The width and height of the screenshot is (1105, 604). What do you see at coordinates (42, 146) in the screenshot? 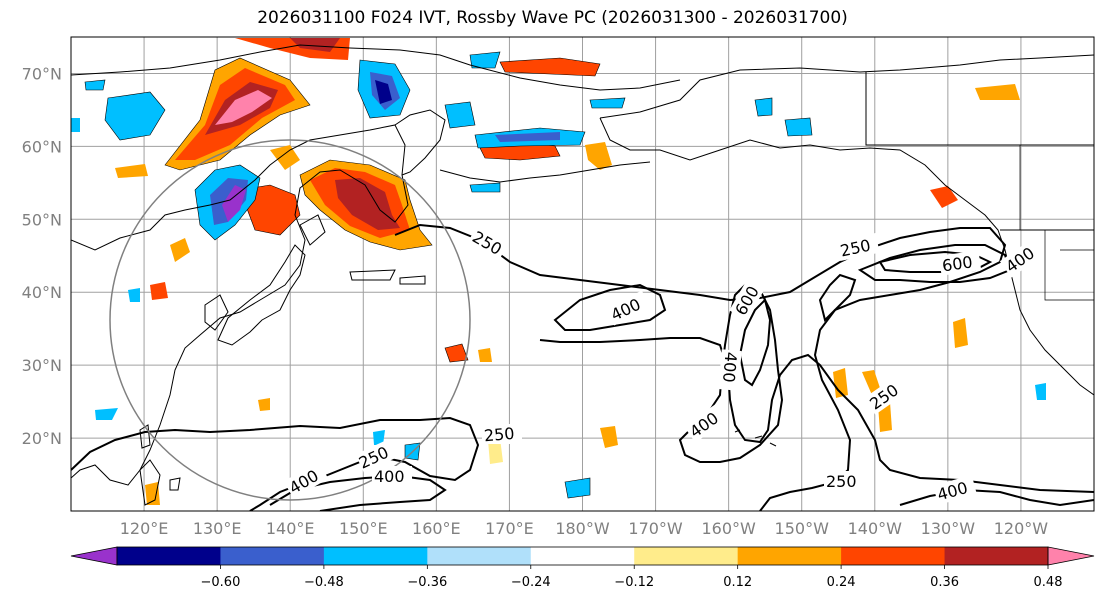
I see `lat-tick-label: 60°N` at bounding box center [42, 146].